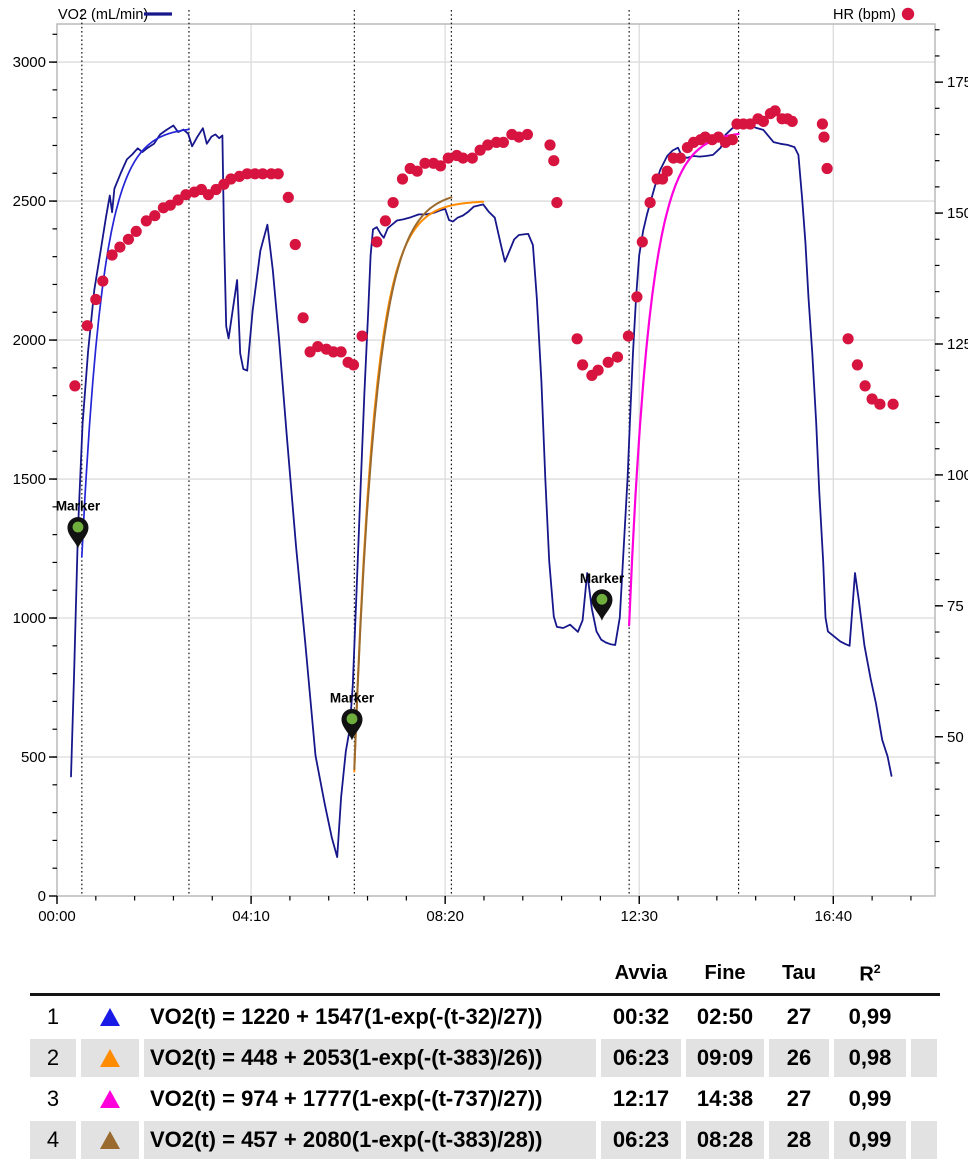 Image resolution: width=968 pixels, height=1166 pixels. I want to click on y-left-axis: 0 500 1000 1500 2000 2500 3000, so click(35, 469).